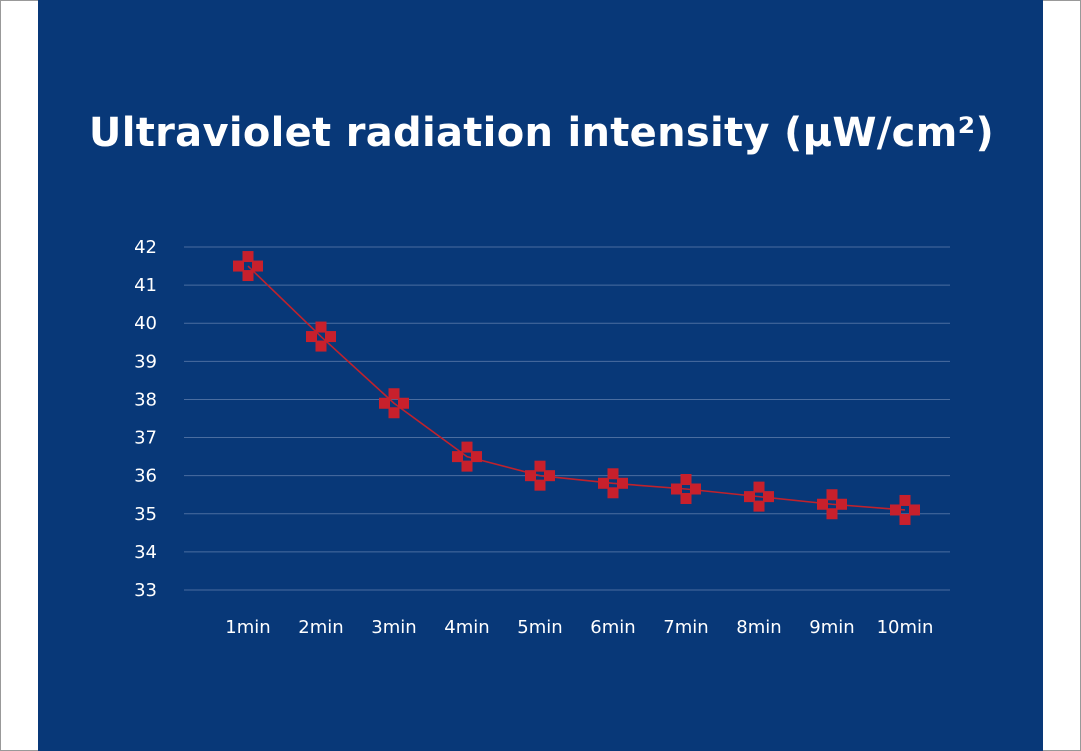 The image size is (1081, 751). What do you see at coordinates (145, 247) in the screenshot?
I see `y-tick-label: 42` at bounding box center [145, 247].